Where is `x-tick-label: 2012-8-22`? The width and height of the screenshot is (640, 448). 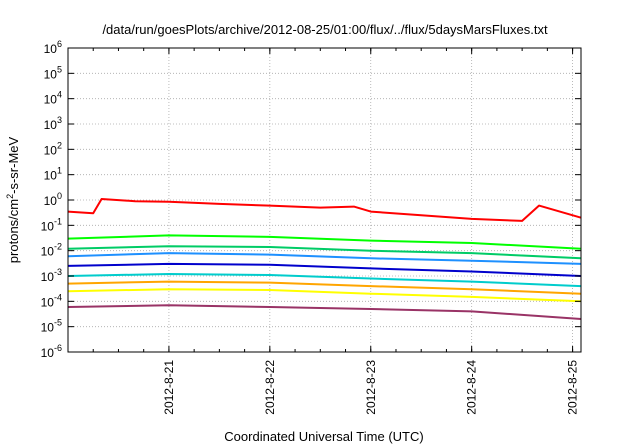 x-tick-label: 2012-8-22 is located at coordinates (270, 387).